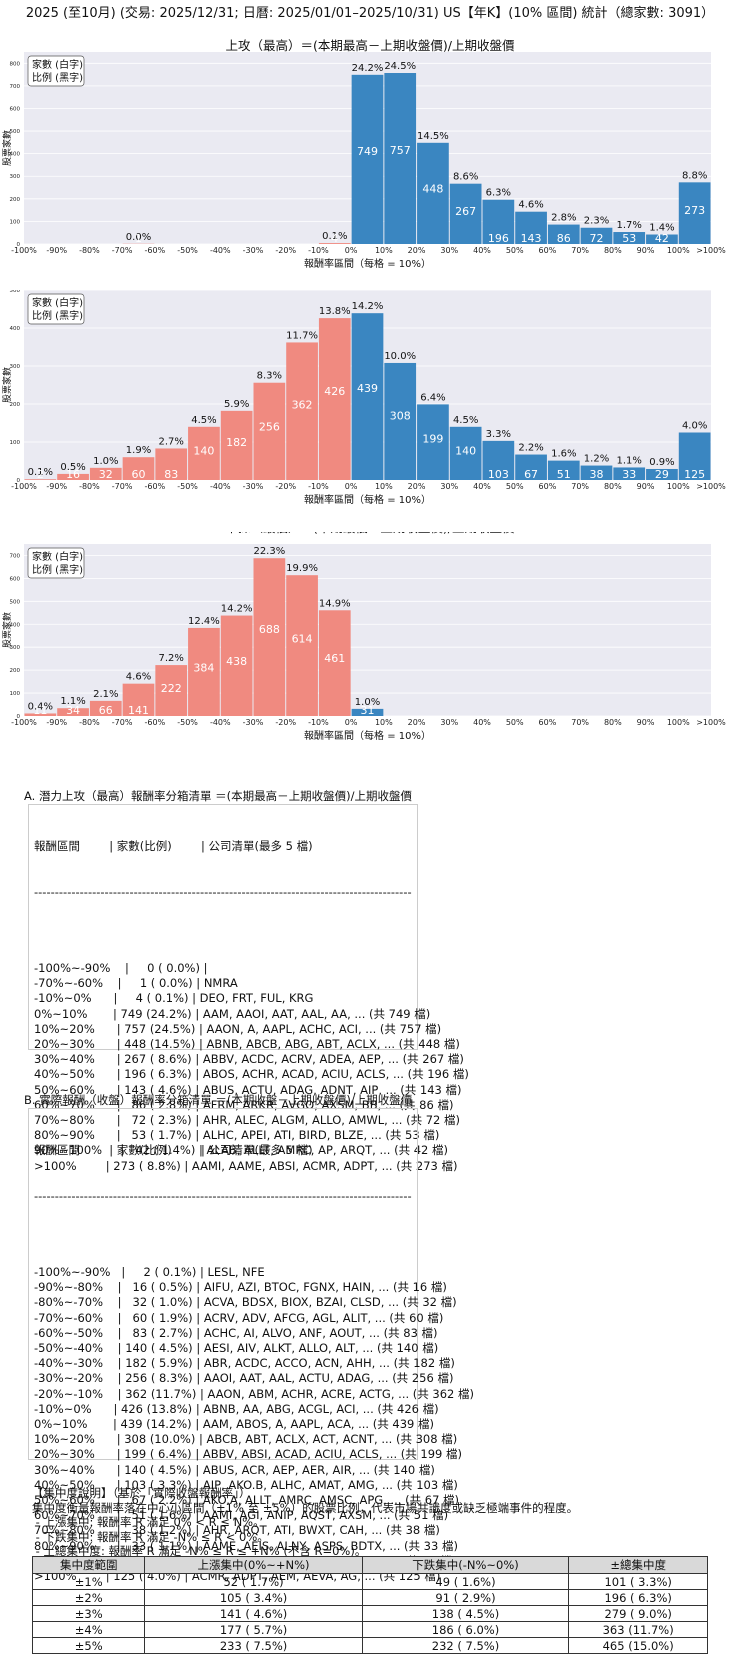 This screenshot has width=740, height=1666. Describe the element at coordinates (15, 329) in the screenshot. I see `y-tick-label: 400` at that location.